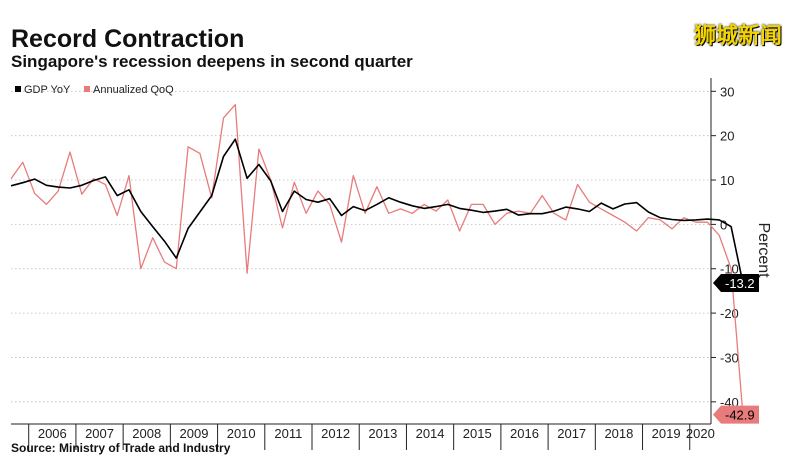 This screenshot has width=800, height=473. What do you see at coordinates (727, 136) in the screenshot?
I see `y-tick-label: 20` at bounding box center [727, 136].